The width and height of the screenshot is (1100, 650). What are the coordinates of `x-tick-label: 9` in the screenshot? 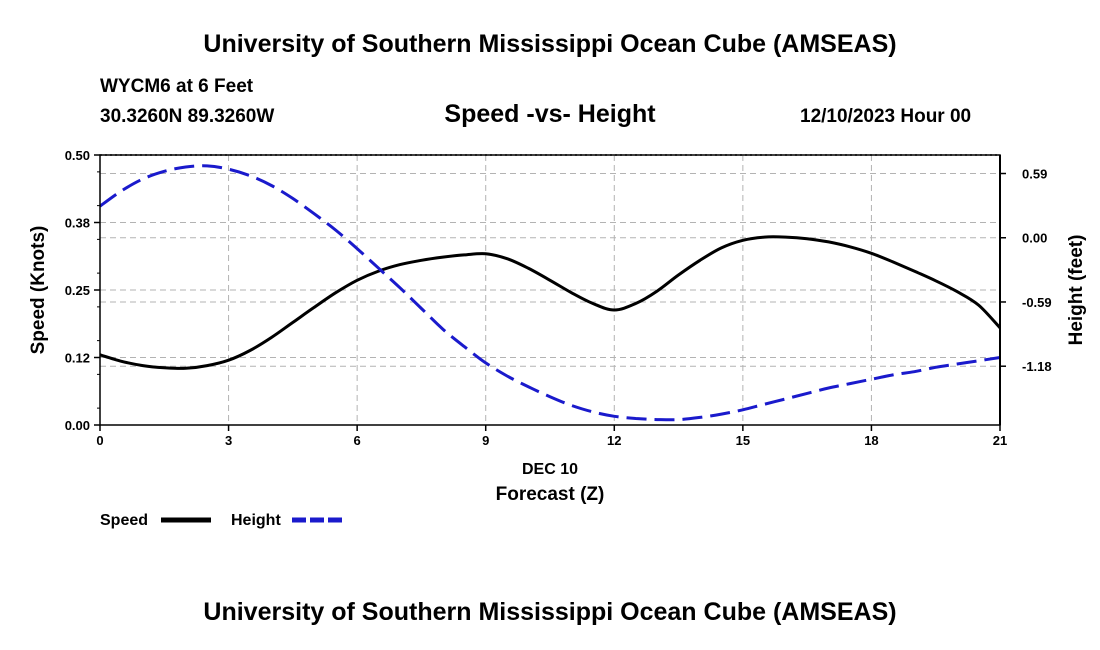 It's located at (485, 440).